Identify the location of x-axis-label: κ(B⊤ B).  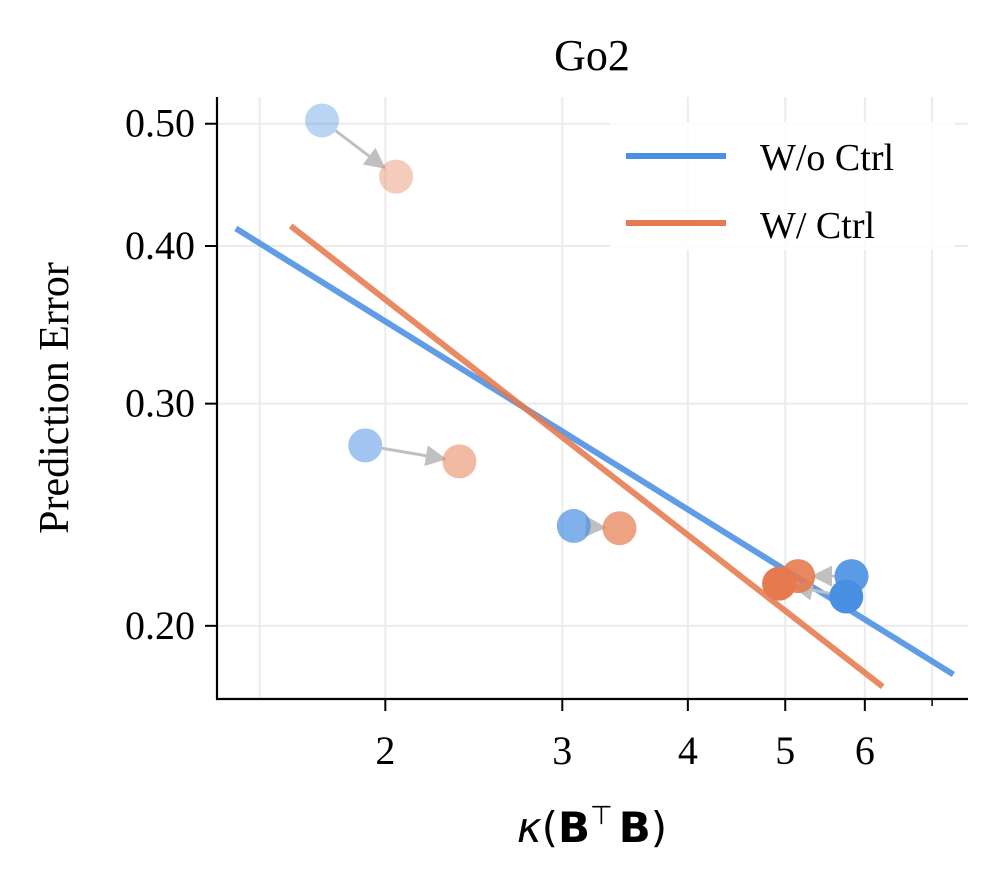
(592, 826).